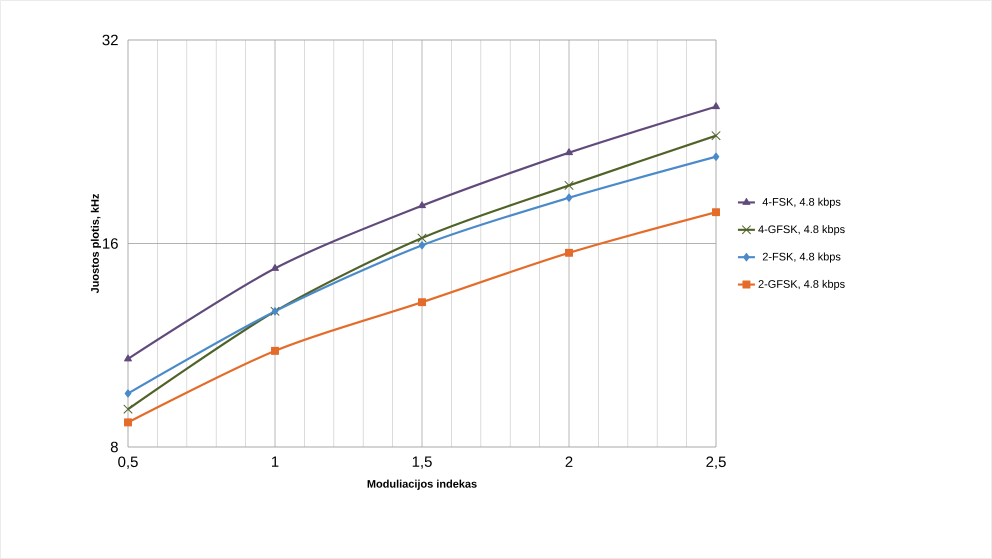 The width and height of the screenshot is (992, 559). What do you see at coordinates (716, 462) in the screenshot?
I see `x-tick-label: 2,5` at bounding box center [716, 462].